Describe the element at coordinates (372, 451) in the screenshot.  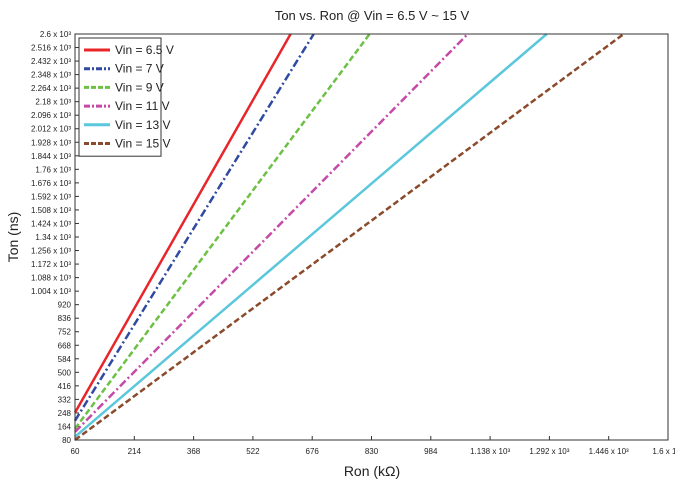
I see `x-tick-label: 830` at that location.